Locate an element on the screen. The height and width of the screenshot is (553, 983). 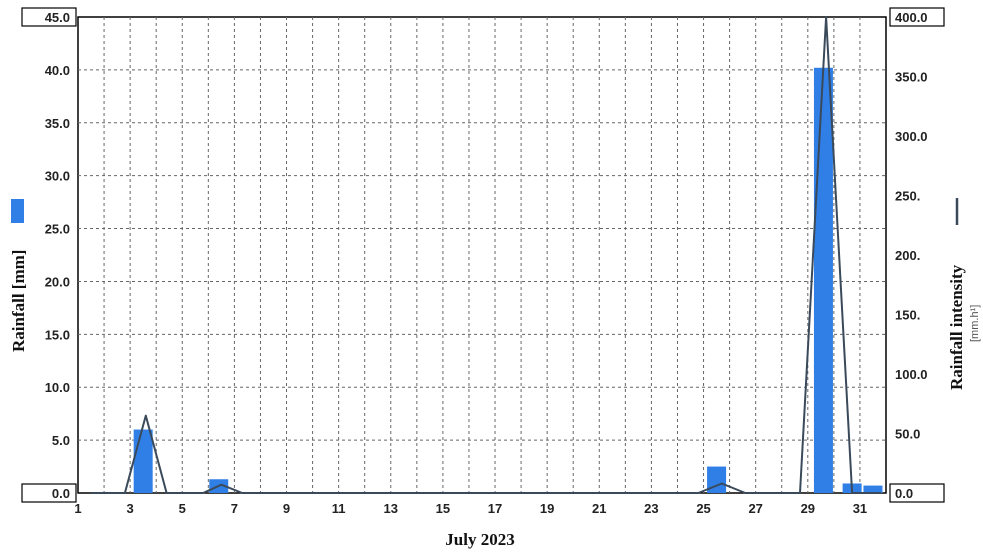
x-tick-label: 3 is located at coordinates (130, 508).